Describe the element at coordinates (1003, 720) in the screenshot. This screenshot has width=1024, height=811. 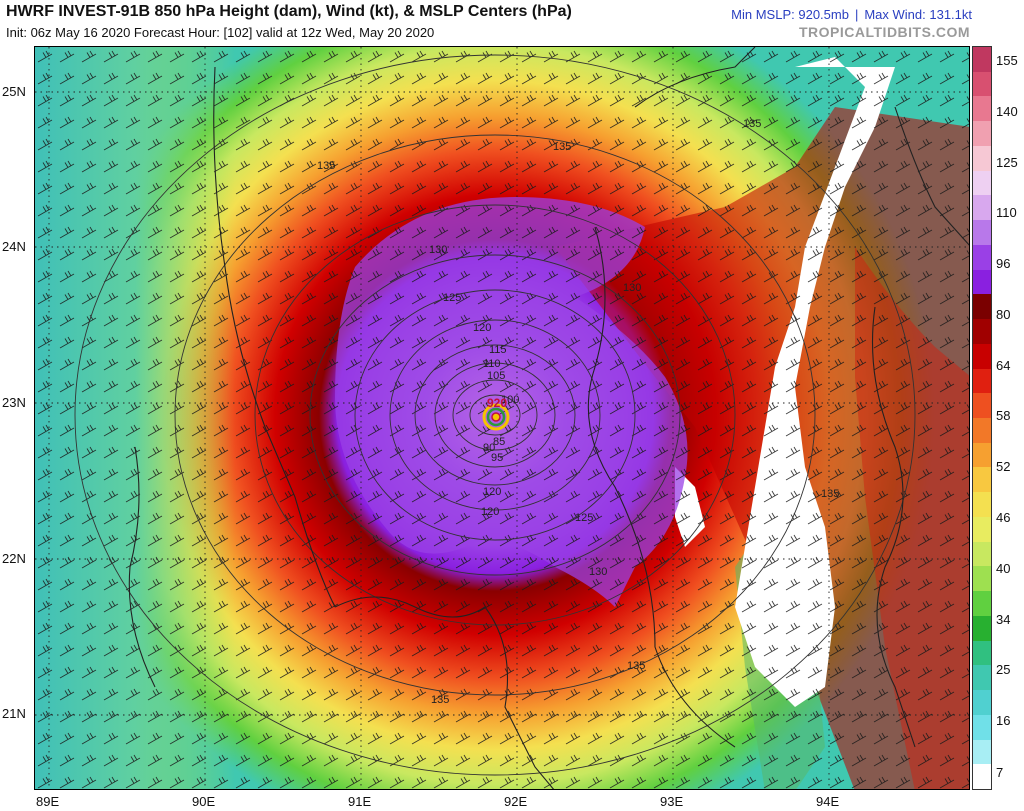
I see `colorbar-label: 16` at that location.